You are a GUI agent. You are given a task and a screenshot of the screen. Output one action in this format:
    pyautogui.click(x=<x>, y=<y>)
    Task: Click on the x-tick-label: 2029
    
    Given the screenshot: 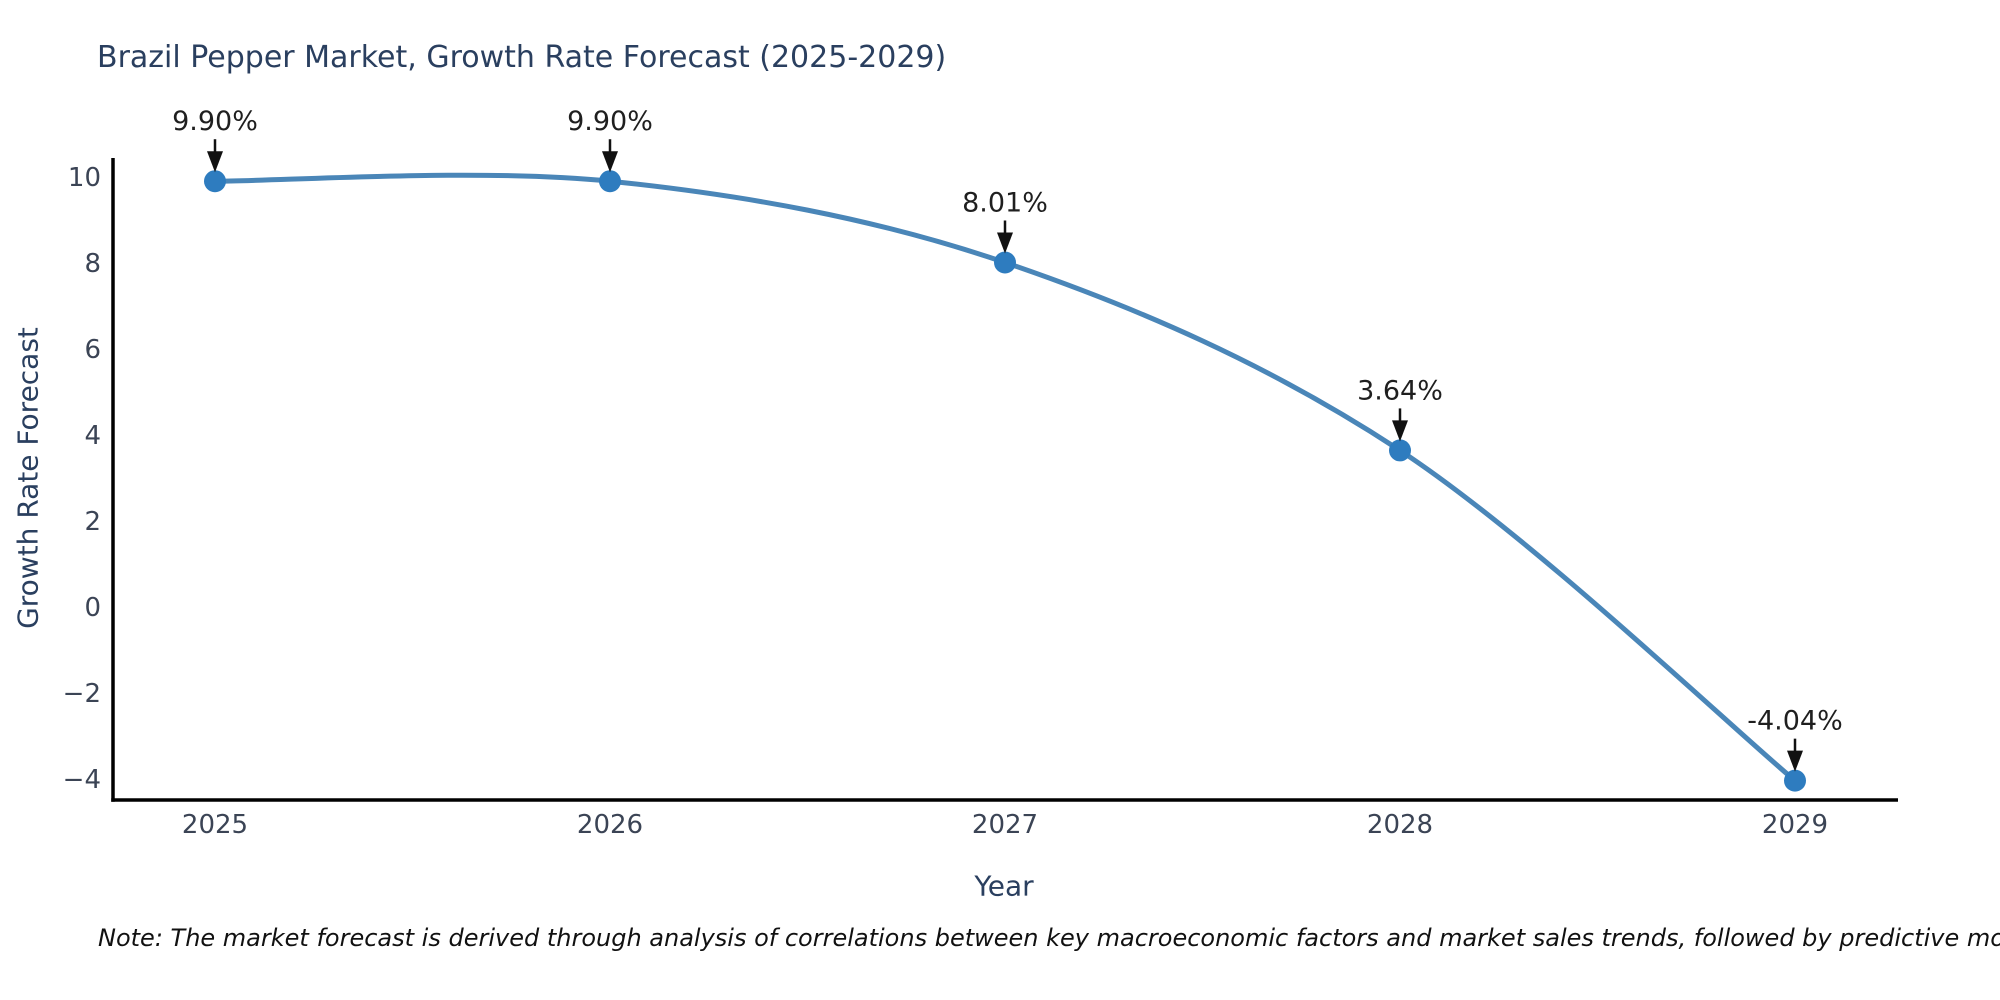 What is the action you would take?
    pyautogui.click(x=1795, y=825)
    